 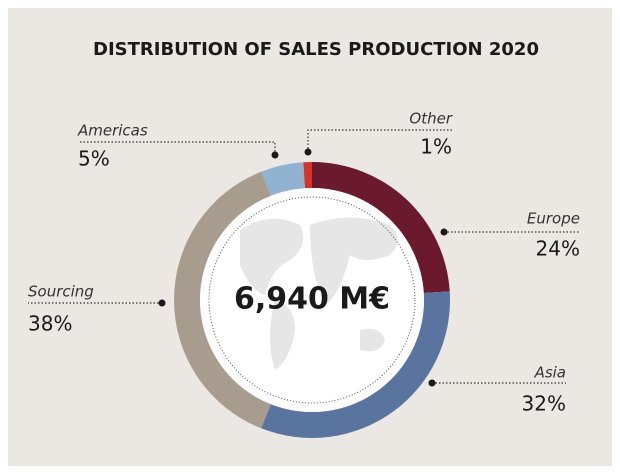 What do you see at coordinates (550, 373) in the screenshot?
I see `category-label: Asia` at bounding box center [550, 373].